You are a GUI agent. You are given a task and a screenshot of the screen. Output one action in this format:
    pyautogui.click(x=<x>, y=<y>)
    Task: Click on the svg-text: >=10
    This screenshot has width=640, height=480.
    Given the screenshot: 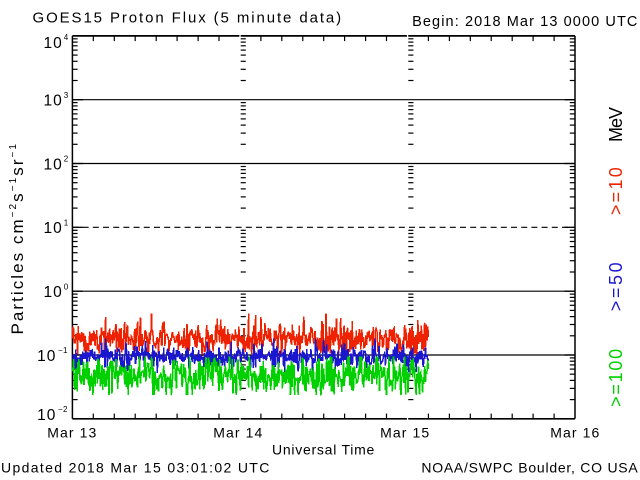 What is the action you would take?
    pyautogui.click(x=616, y=190)
    